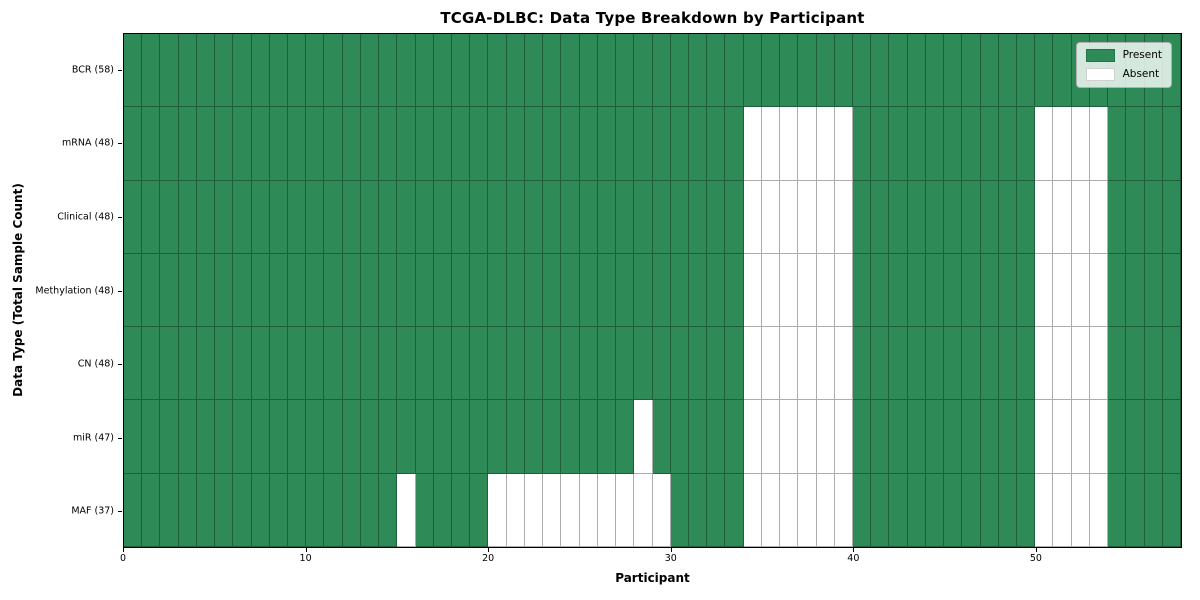  What do you see at coordinates (670, 558) in the screenshot?
I see `x-tick-label: 30` at bounding box center [670, 558].